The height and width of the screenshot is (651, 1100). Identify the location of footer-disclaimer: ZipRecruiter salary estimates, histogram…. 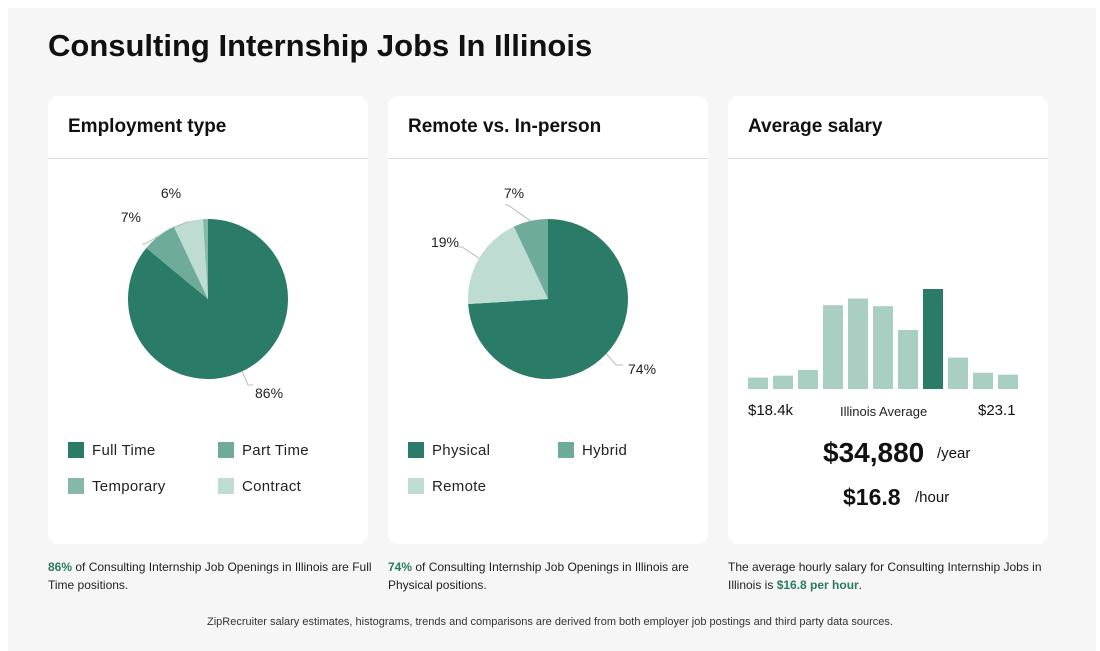
(550, 622).